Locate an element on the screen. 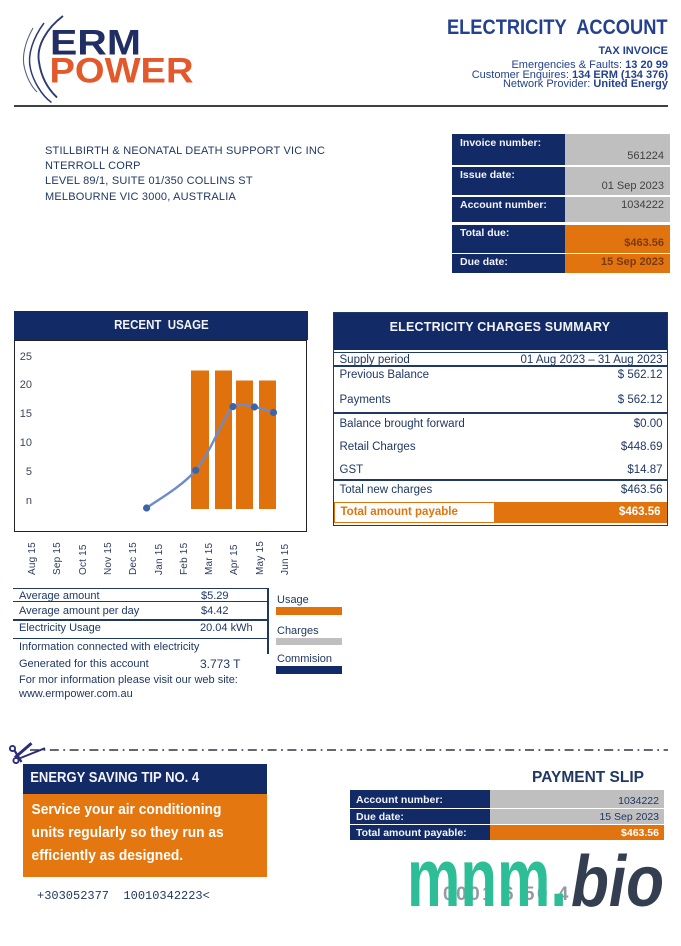 This screenshot has height=946, width=681. svg-text: POWER is located at coordinates (122, 70).